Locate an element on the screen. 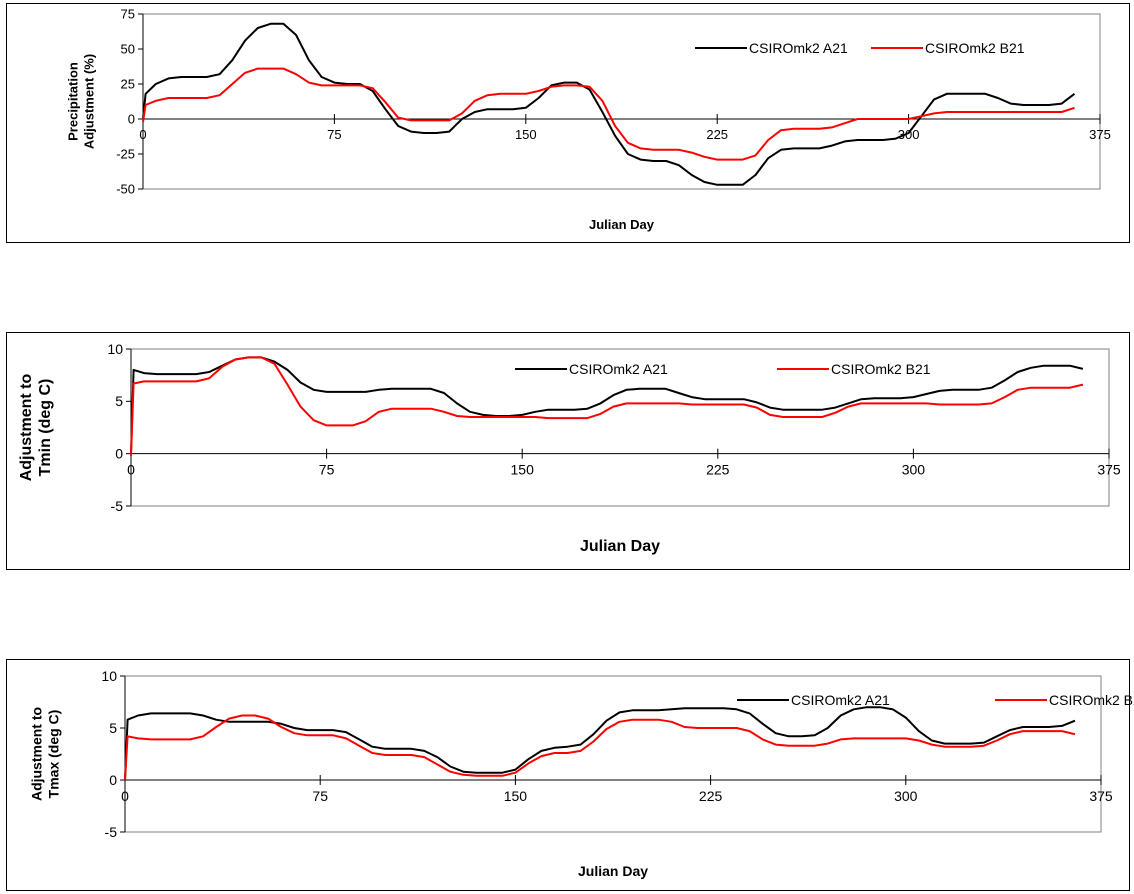 Image resolution: width=1134 pixels, height=894 pixels. y-axis-label: Precipitation Adjustment (%) is located at coordinates (81, 101).